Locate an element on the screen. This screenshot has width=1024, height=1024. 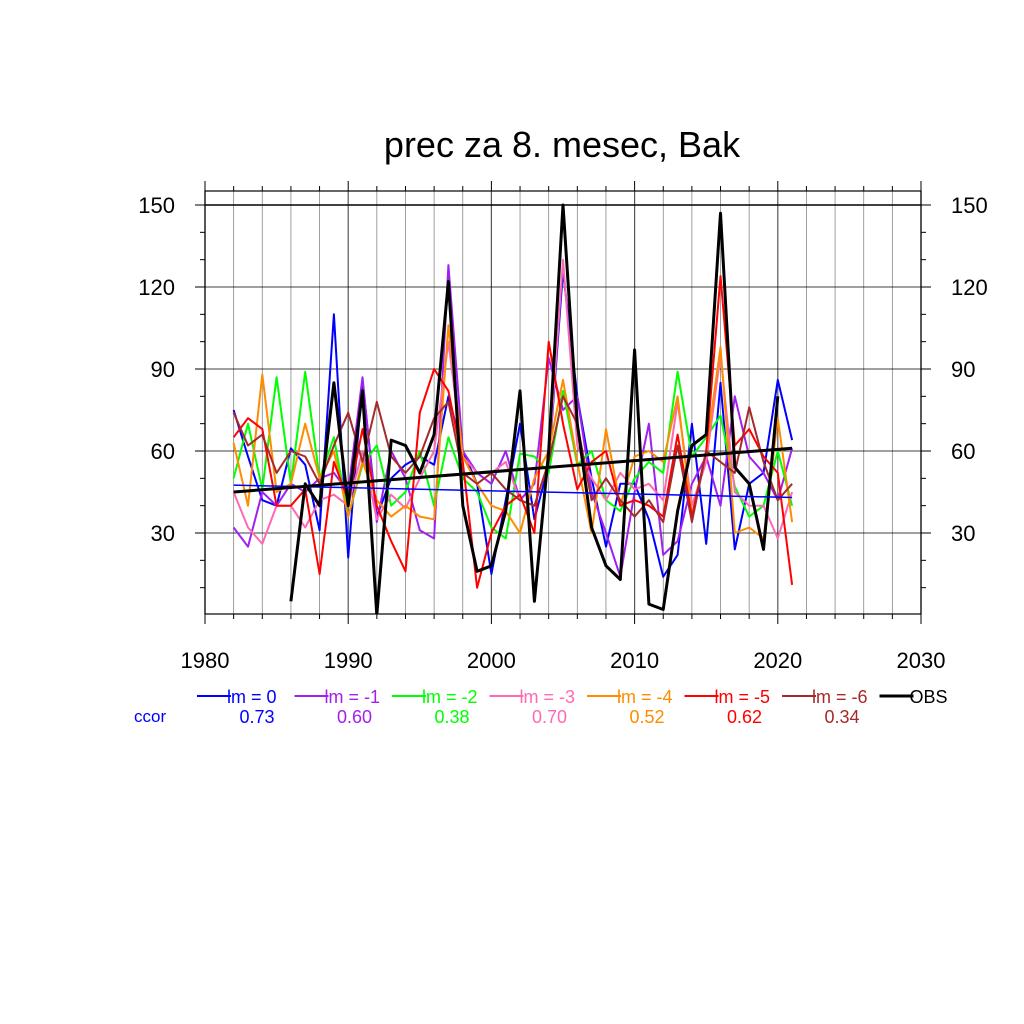
y-tick-label-right: 60 is located at coordinates (963, 451).